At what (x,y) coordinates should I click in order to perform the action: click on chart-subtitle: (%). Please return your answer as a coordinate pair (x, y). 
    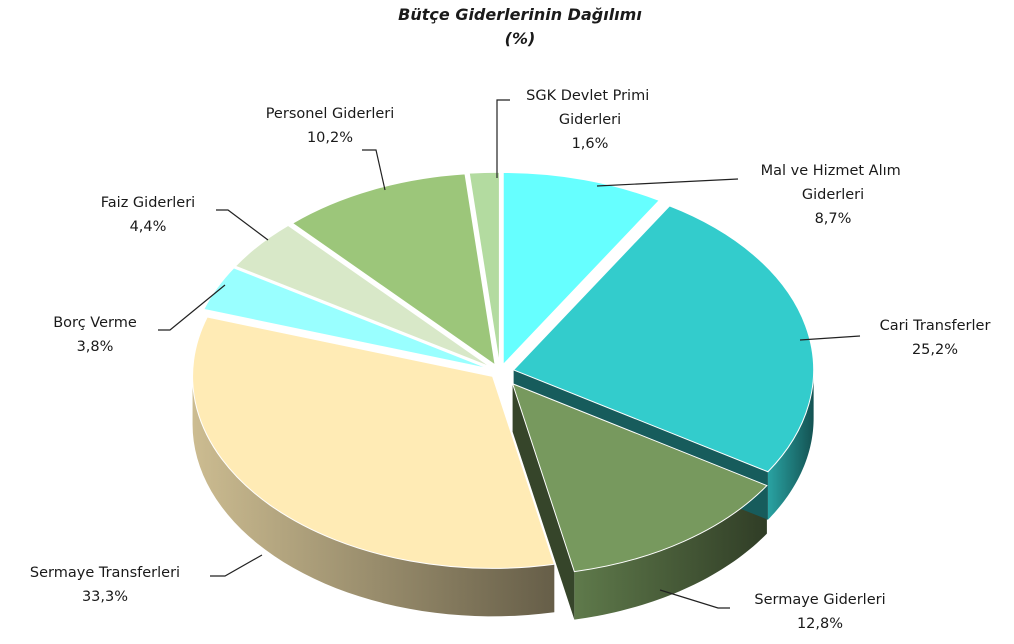
    Looking at the image, I should click on (520, 38).